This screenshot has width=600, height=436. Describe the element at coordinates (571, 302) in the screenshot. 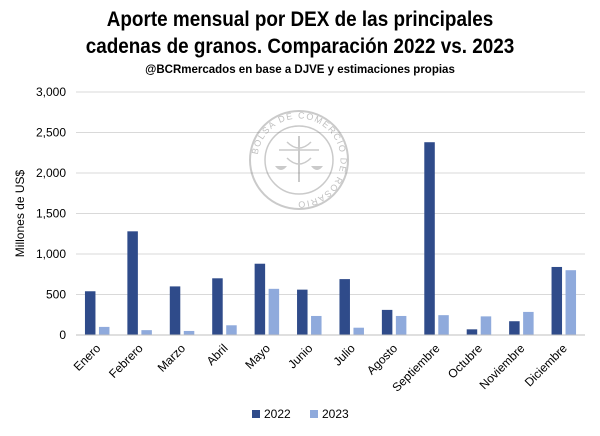

I see `bar-2023-diciembre` at that location.